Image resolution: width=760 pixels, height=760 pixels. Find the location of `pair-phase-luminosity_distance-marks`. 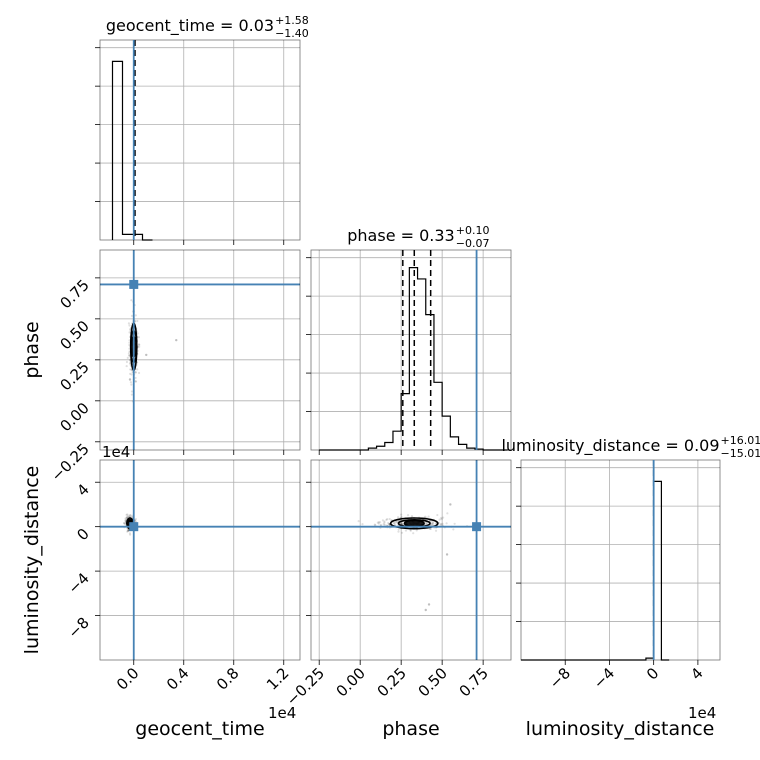

pair-phase-luminosity_distance-marks is located at coordinates (411, 560).